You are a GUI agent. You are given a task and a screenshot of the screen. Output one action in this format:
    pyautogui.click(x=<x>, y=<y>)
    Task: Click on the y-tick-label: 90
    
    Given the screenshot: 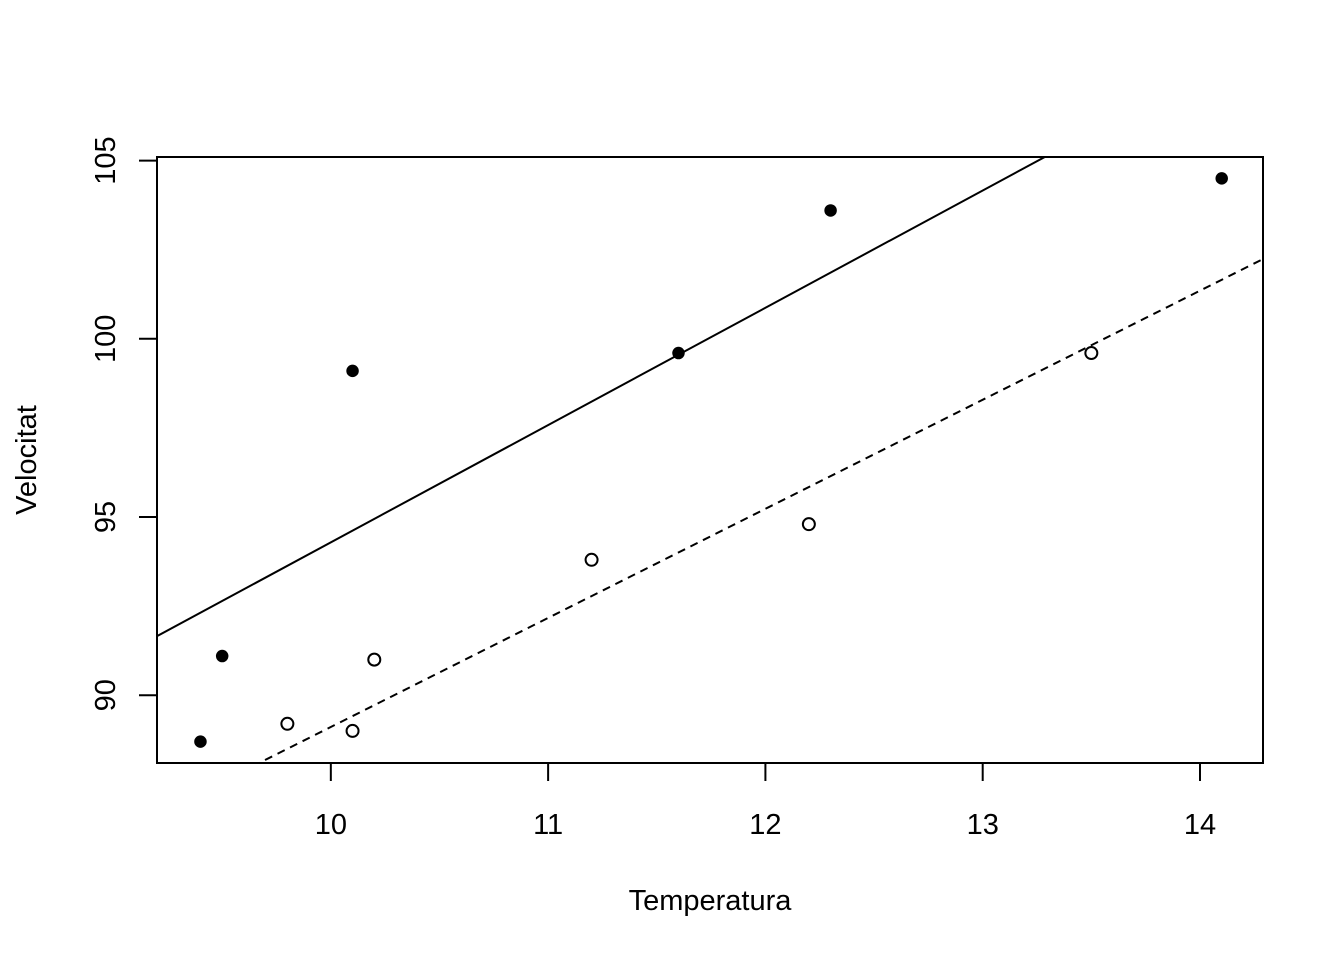 What is the action you would take?
    pyautogui.click(x=106, y=695)
    